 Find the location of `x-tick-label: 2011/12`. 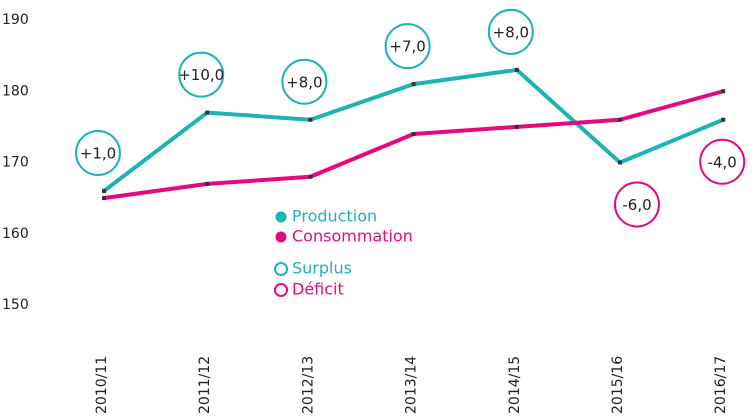

x-tick-label: 2011/12 is located at coordinates (205, 385).